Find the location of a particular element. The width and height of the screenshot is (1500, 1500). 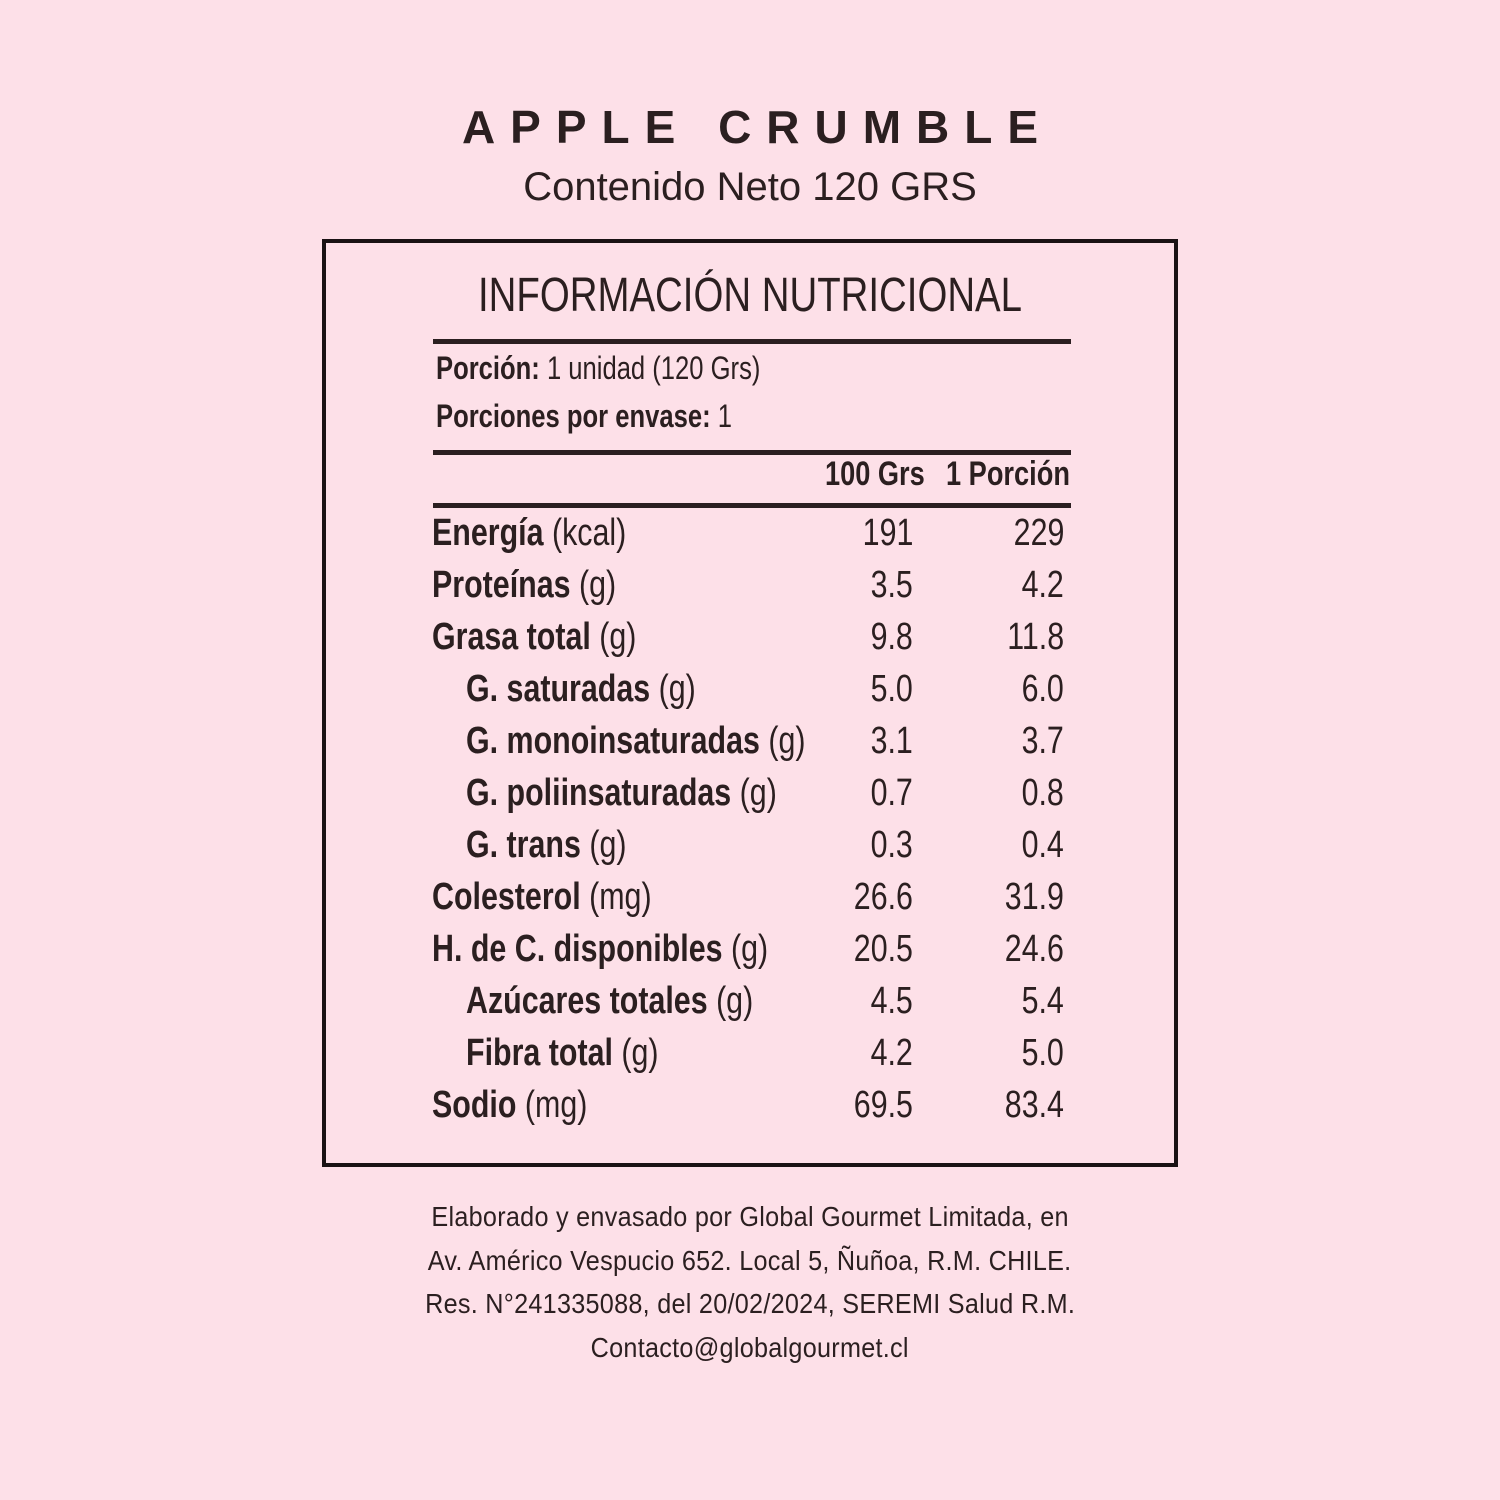

nutrient-row: Energía (kcal) 191 229 is located at coordinates (750, 537).